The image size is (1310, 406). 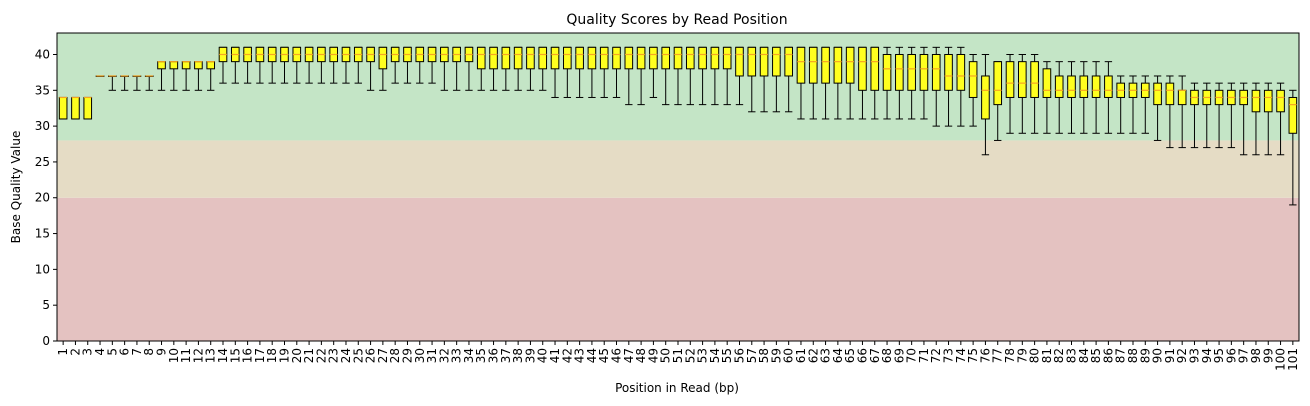 What do you see at coordinates (838, 355) in the screenshot?
I see `x-tick-label: 64` at bounding box center [838, 355].